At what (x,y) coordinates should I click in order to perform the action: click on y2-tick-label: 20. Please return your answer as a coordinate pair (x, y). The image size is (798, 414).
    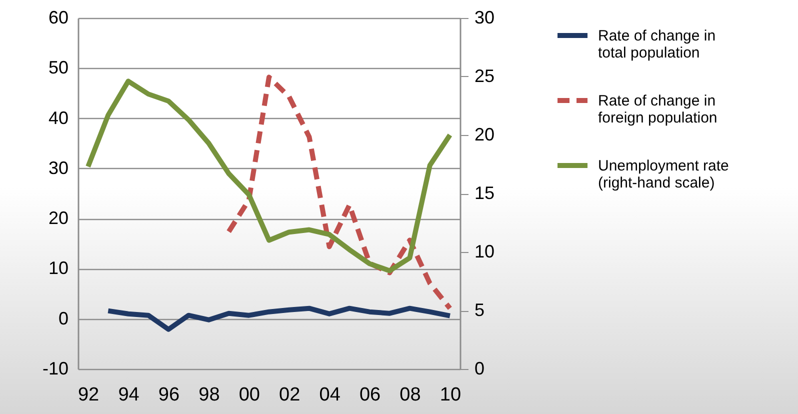
    Looking at the image, I should click on (484, 134).